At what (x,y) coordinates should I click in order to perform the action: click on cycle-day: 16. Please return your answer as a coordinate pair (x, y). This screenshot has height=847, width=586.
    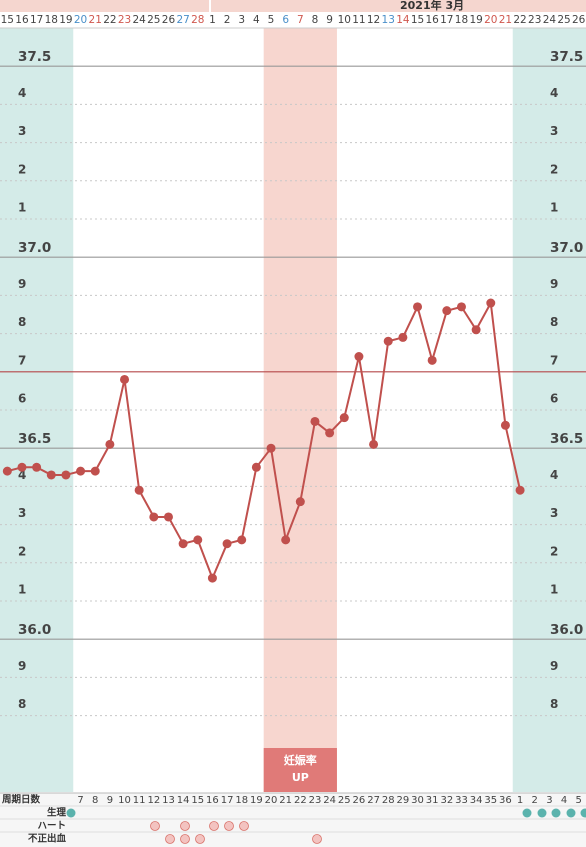
    Looking at the image, I should click on (212, 800).